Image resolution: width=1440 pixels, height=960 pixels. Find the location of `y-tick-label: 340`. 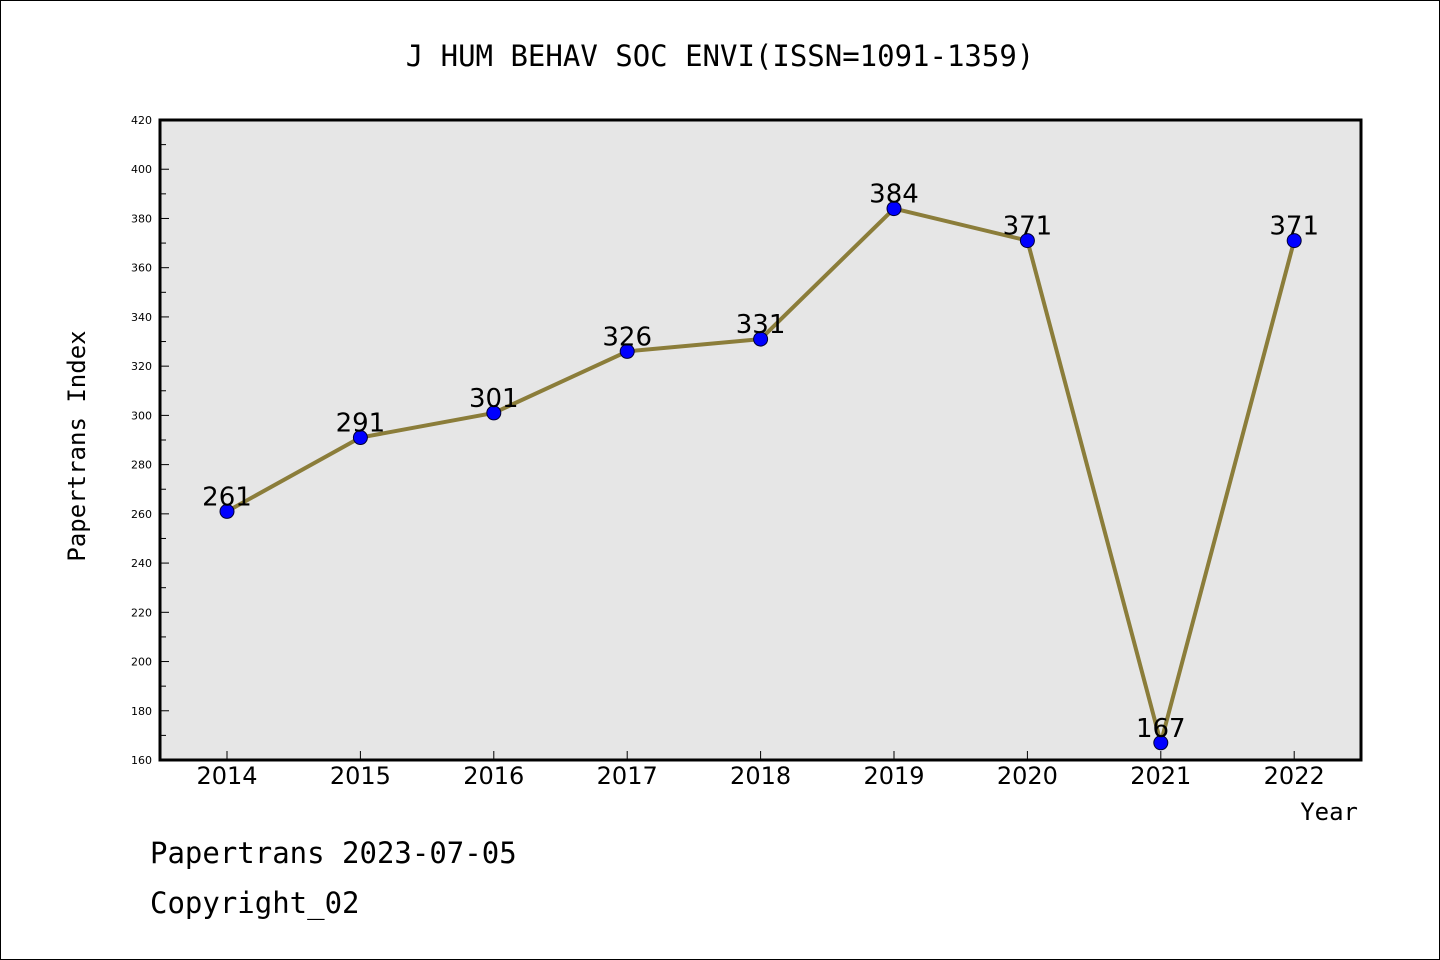

y-tick-label: 340 is located at coordinates (141, 317).